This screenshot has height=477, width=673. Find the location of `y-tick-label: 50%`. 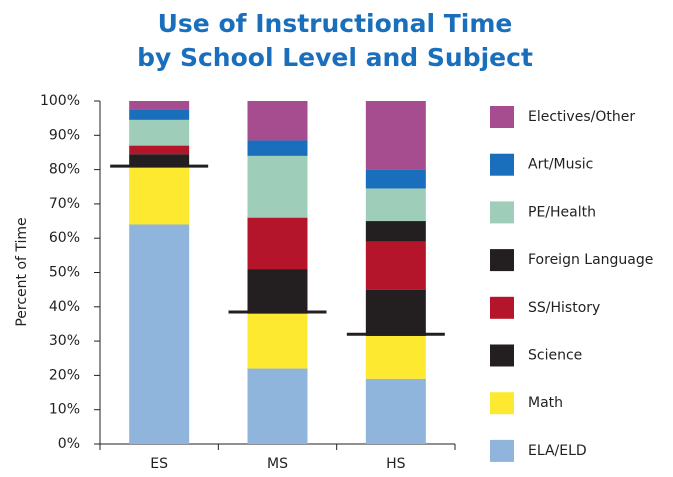

y-tick-label: 50% is located at coordinates (64, 273).